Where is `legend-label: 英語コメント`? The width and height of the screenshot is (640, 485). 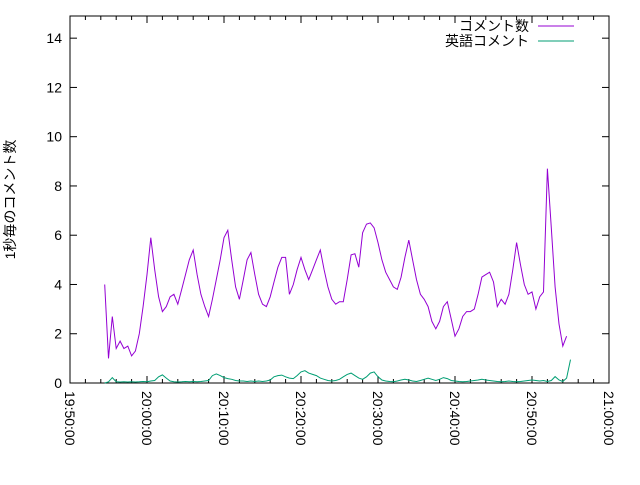 legend-label: 英語コメント is located at coordinates (487, 41).